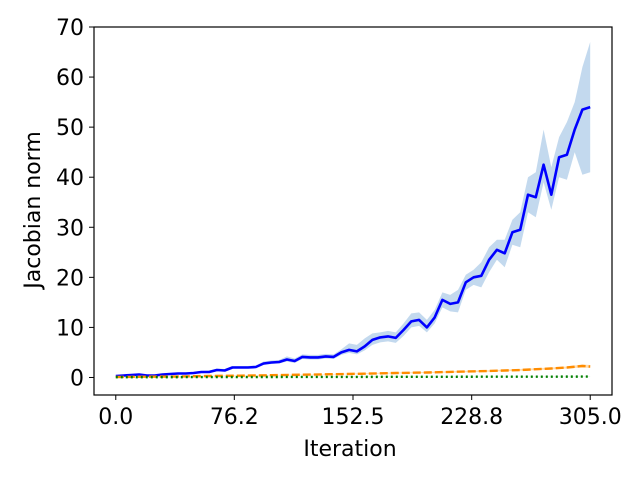 The height and width of the screenshot is (480, 640). Describe the element at coordinates (349, 449) in the screenshot. I see `x-axis-label: Iteration` at that location.